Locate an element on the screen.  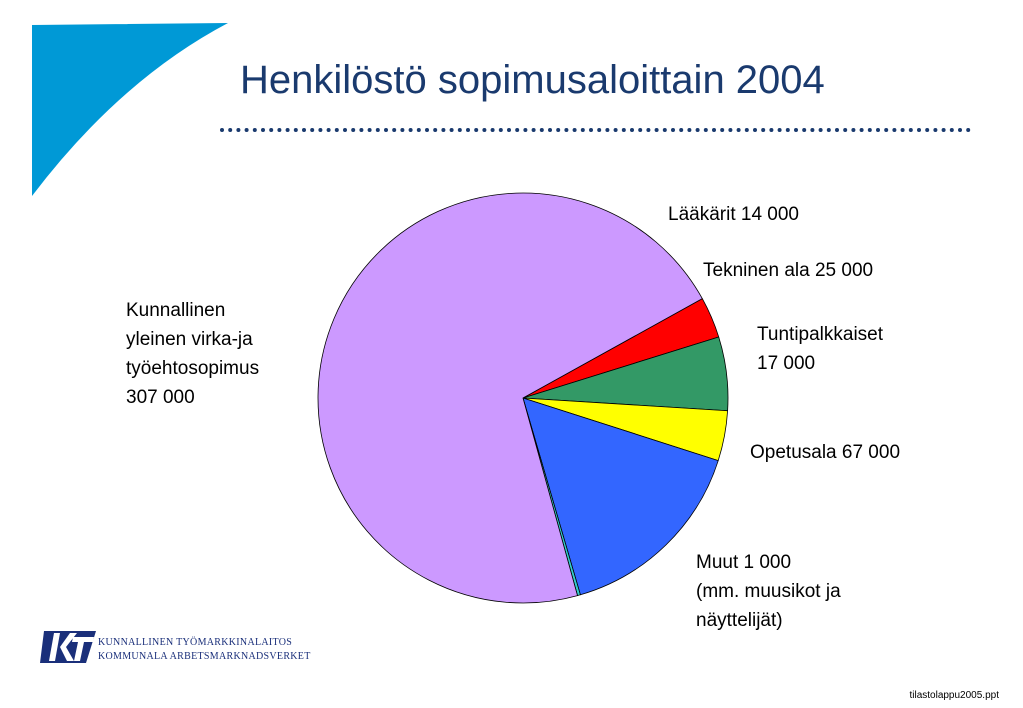
logo-line-2: KOMMUNALA ARBETSMARKNADSVERKET is located at coordinates (204, 656).